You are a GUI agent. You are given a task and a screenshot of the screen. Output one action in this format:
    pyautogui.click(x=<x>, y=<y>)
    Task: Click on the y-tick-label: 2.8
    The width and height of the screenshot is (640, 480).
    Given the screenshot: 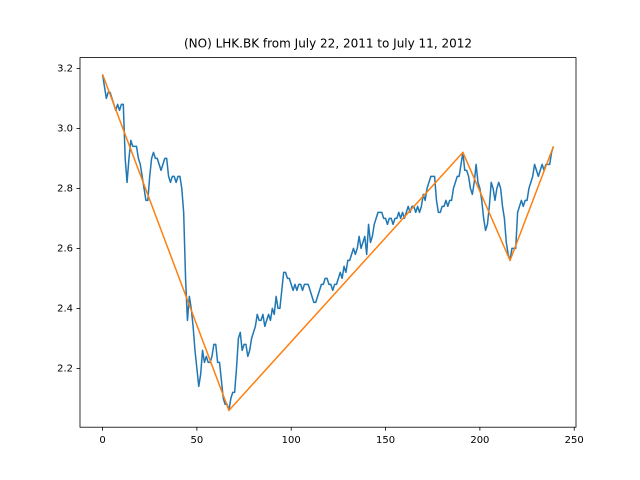 What is the action you would take?
    pyautogui.click(x=65, y=188)
    